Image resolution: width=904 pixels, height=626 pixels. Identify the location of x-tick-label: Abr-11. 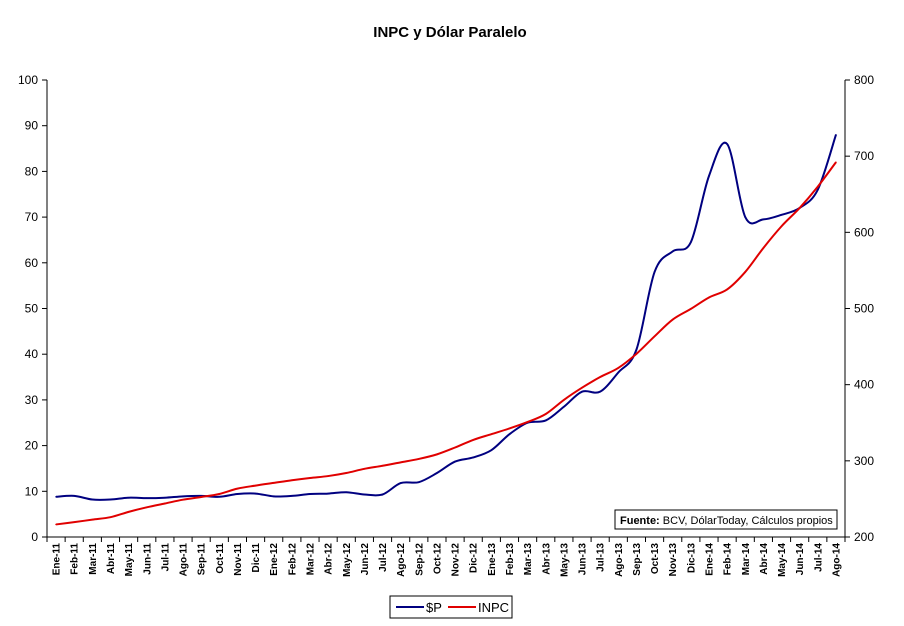
(111, 559).